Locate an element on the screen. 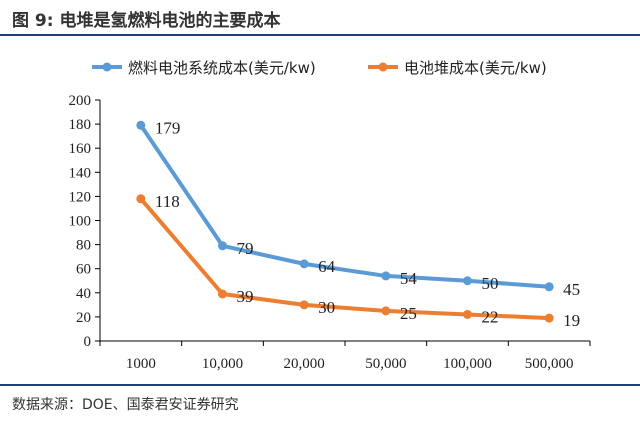 The image size is (640, 424). data-label: 45 is located at coordinates (571, 289).